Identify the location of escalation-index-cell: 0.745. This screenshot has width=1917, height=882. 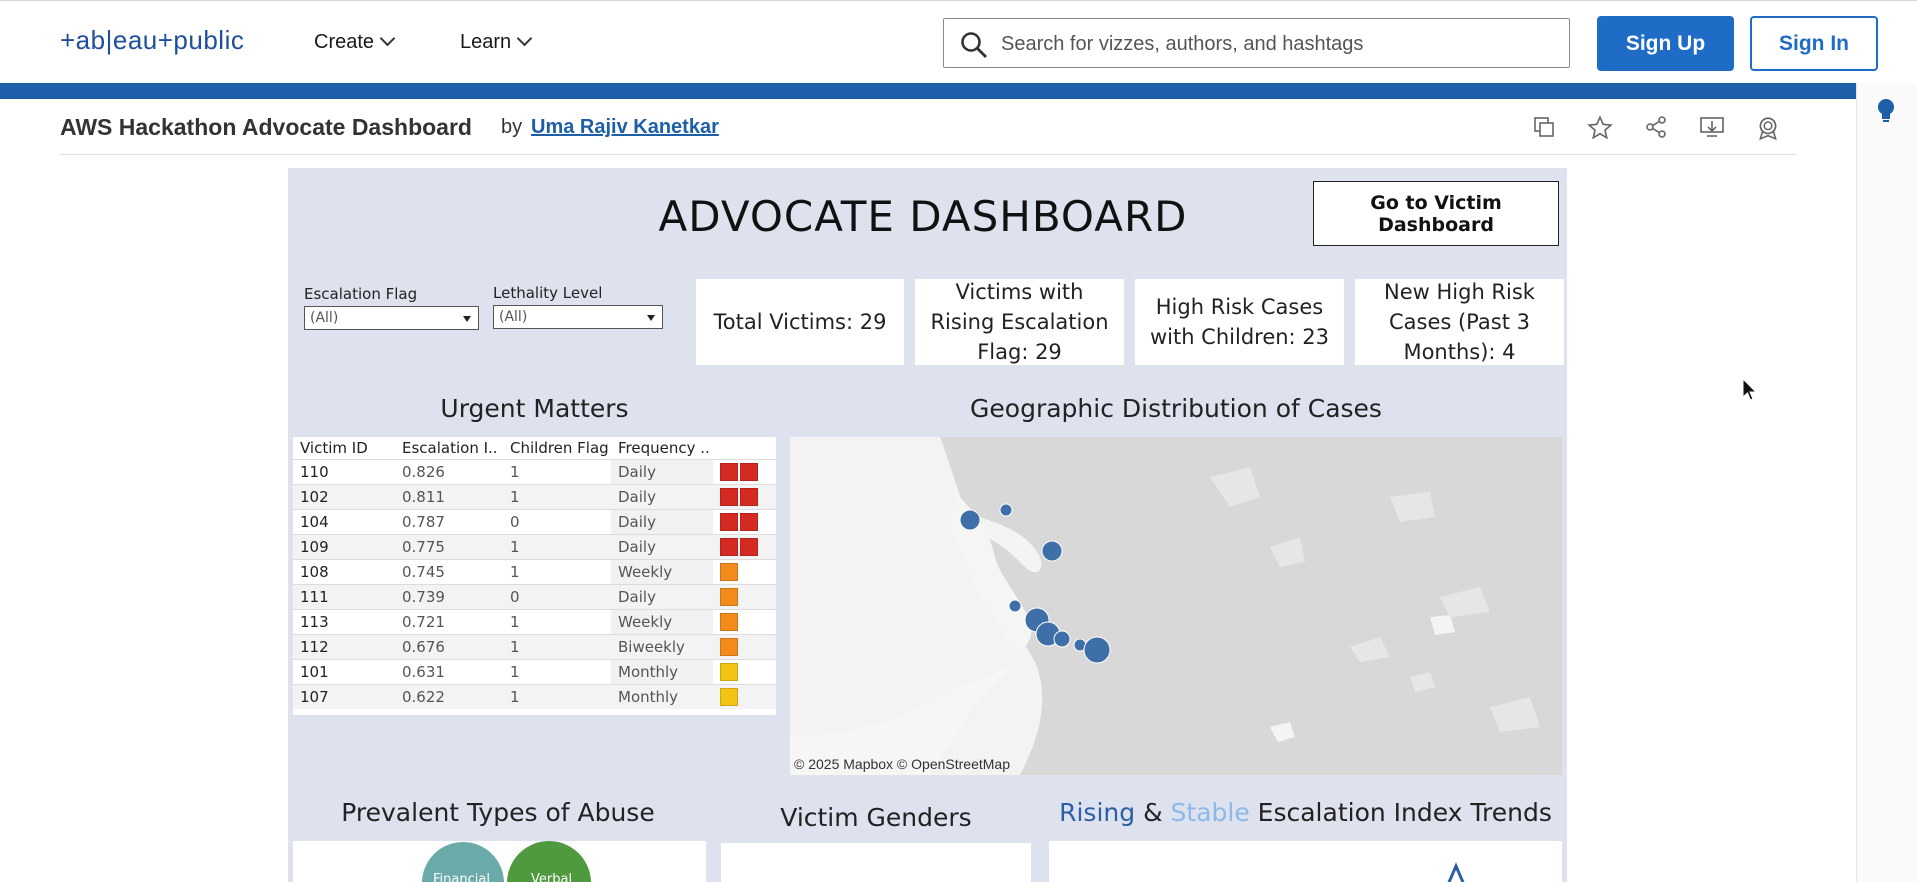
(449, 572).